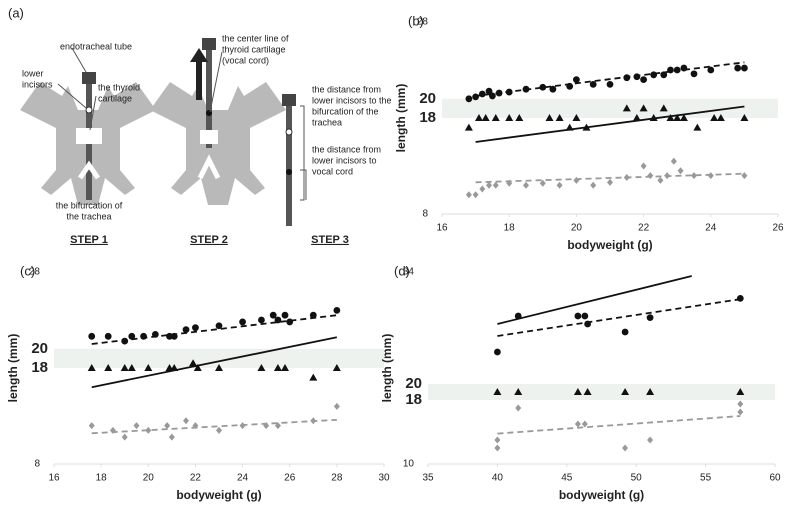  What do you see at coordinates (330, 240) in the screenshot?
I see `step-label: STEP 3` at bounding box center [330, 240].